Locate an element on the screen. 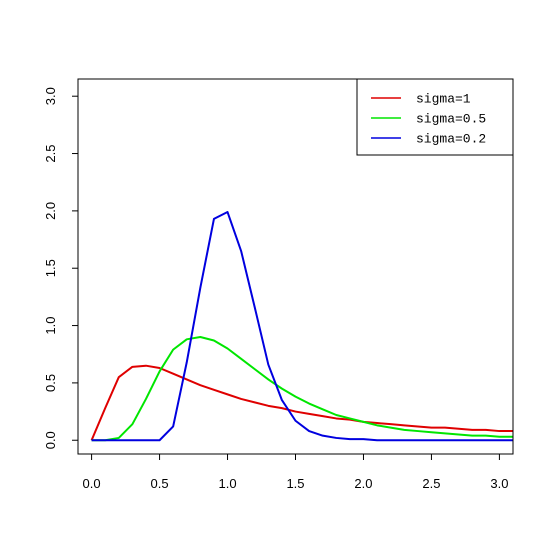 The height and width of the screenshot is (552, 553). legend-label: sigma=0.5 is located at coordinates (451, 119).